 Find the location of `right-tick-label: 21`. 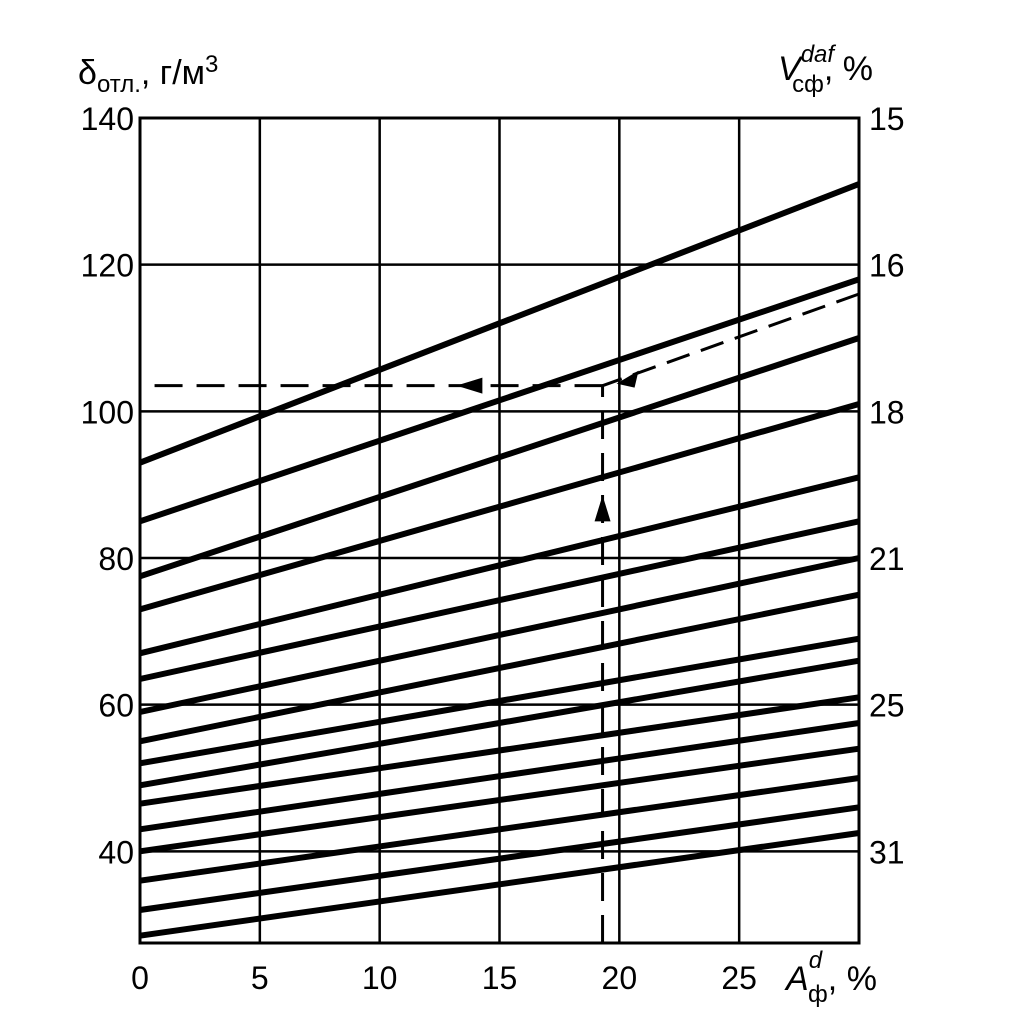

right-tick-label: 21 is located at coordinates (887, 559).